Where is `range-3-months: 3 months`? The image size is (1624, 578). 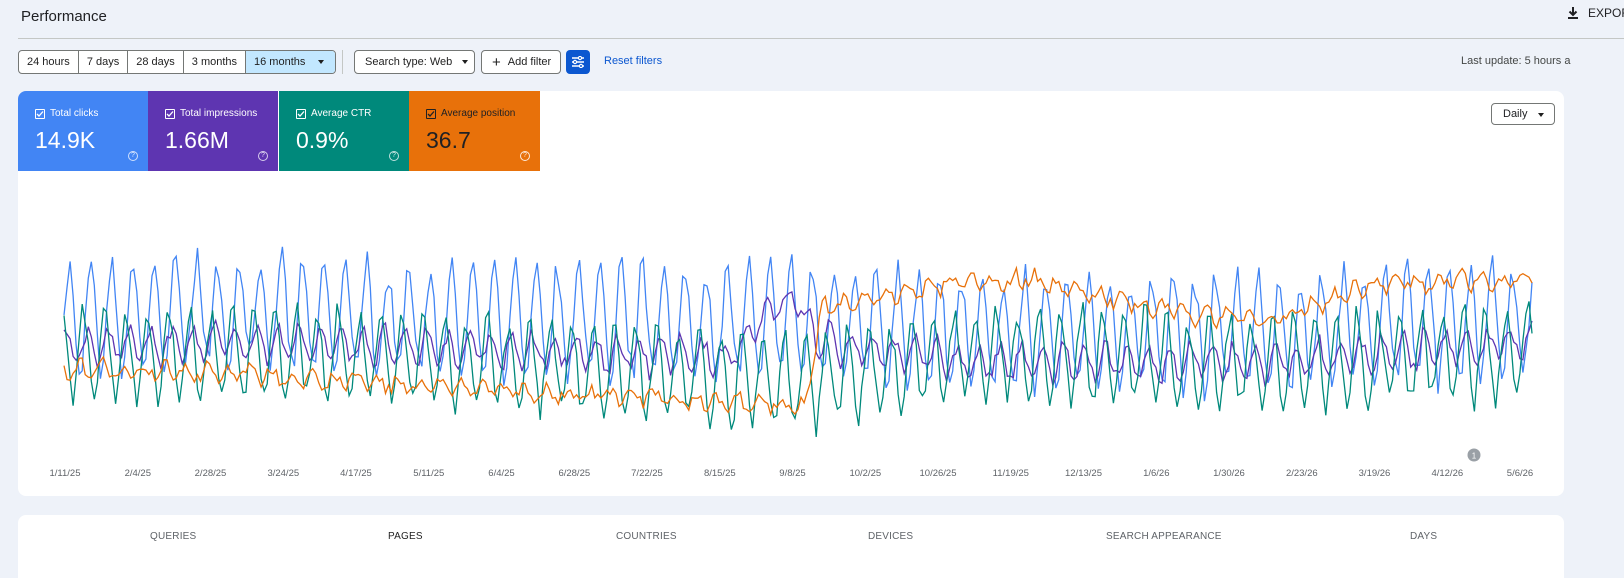 range-3-months: 3 months is located at coordinates (215, 62).